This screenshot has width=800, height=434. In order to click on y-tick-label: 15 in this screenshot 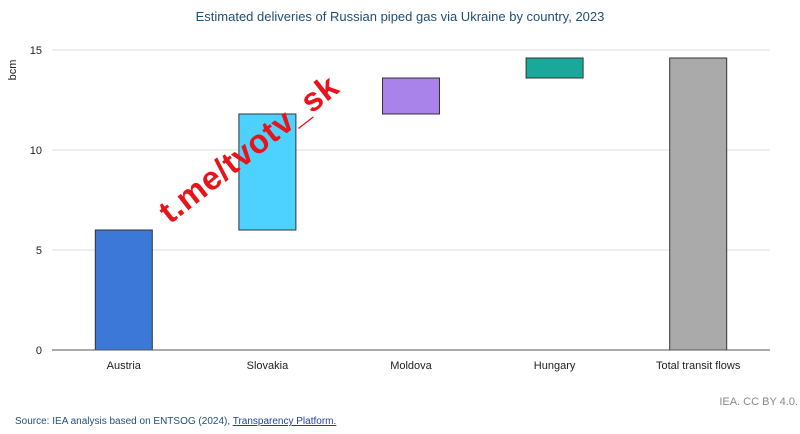, I will do `click(36, 51)`.